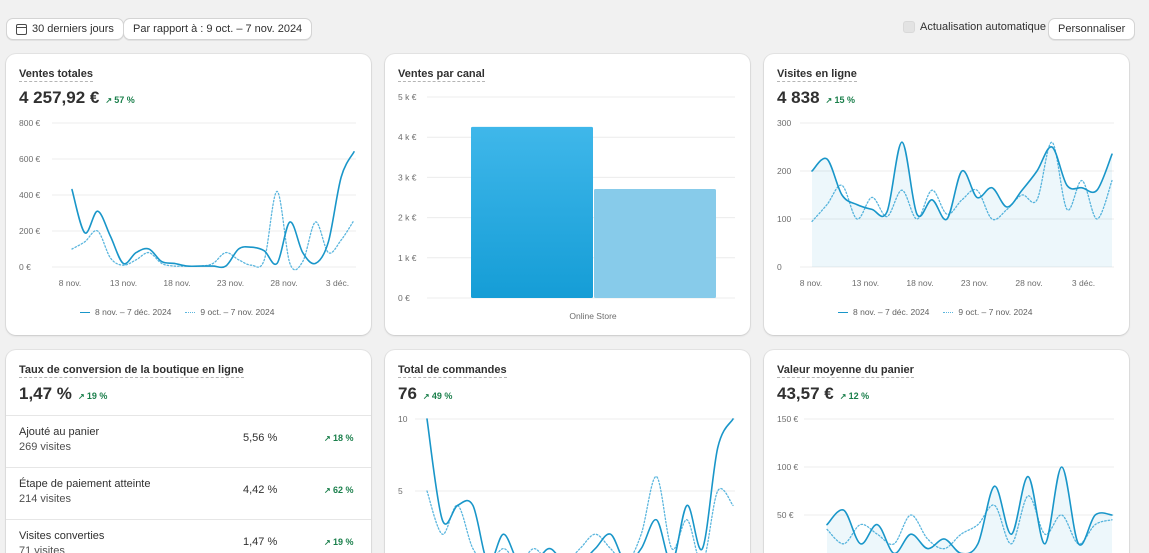 Image resolution: width=1149 pixels, height=553 pixels. I want to click on customize-button: Personnaliser, so click(1092, 29).